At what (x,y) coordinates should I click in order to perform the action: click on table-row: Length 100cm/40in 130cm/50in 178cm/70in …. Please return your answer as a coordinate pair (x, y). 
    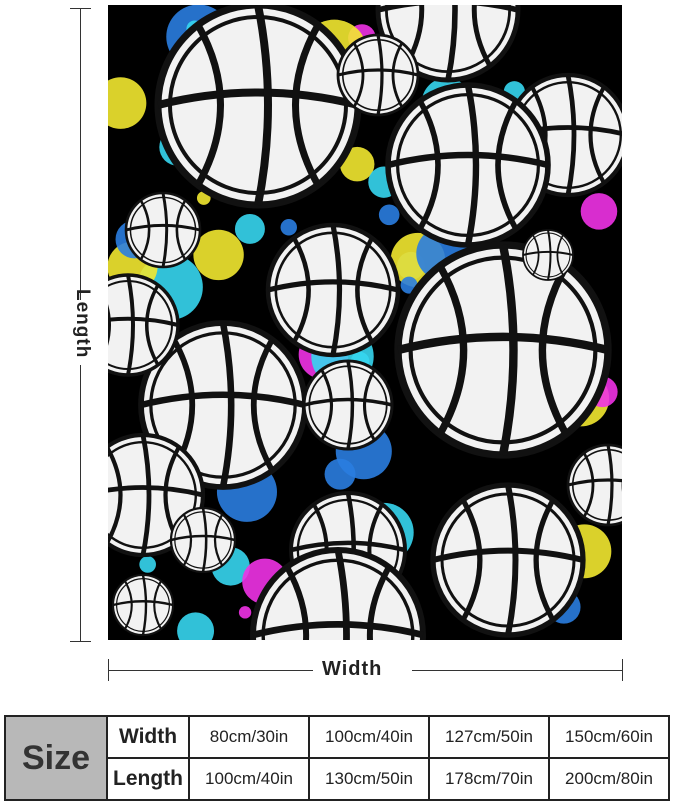
    Looking at the image, I should click on (337, 779).